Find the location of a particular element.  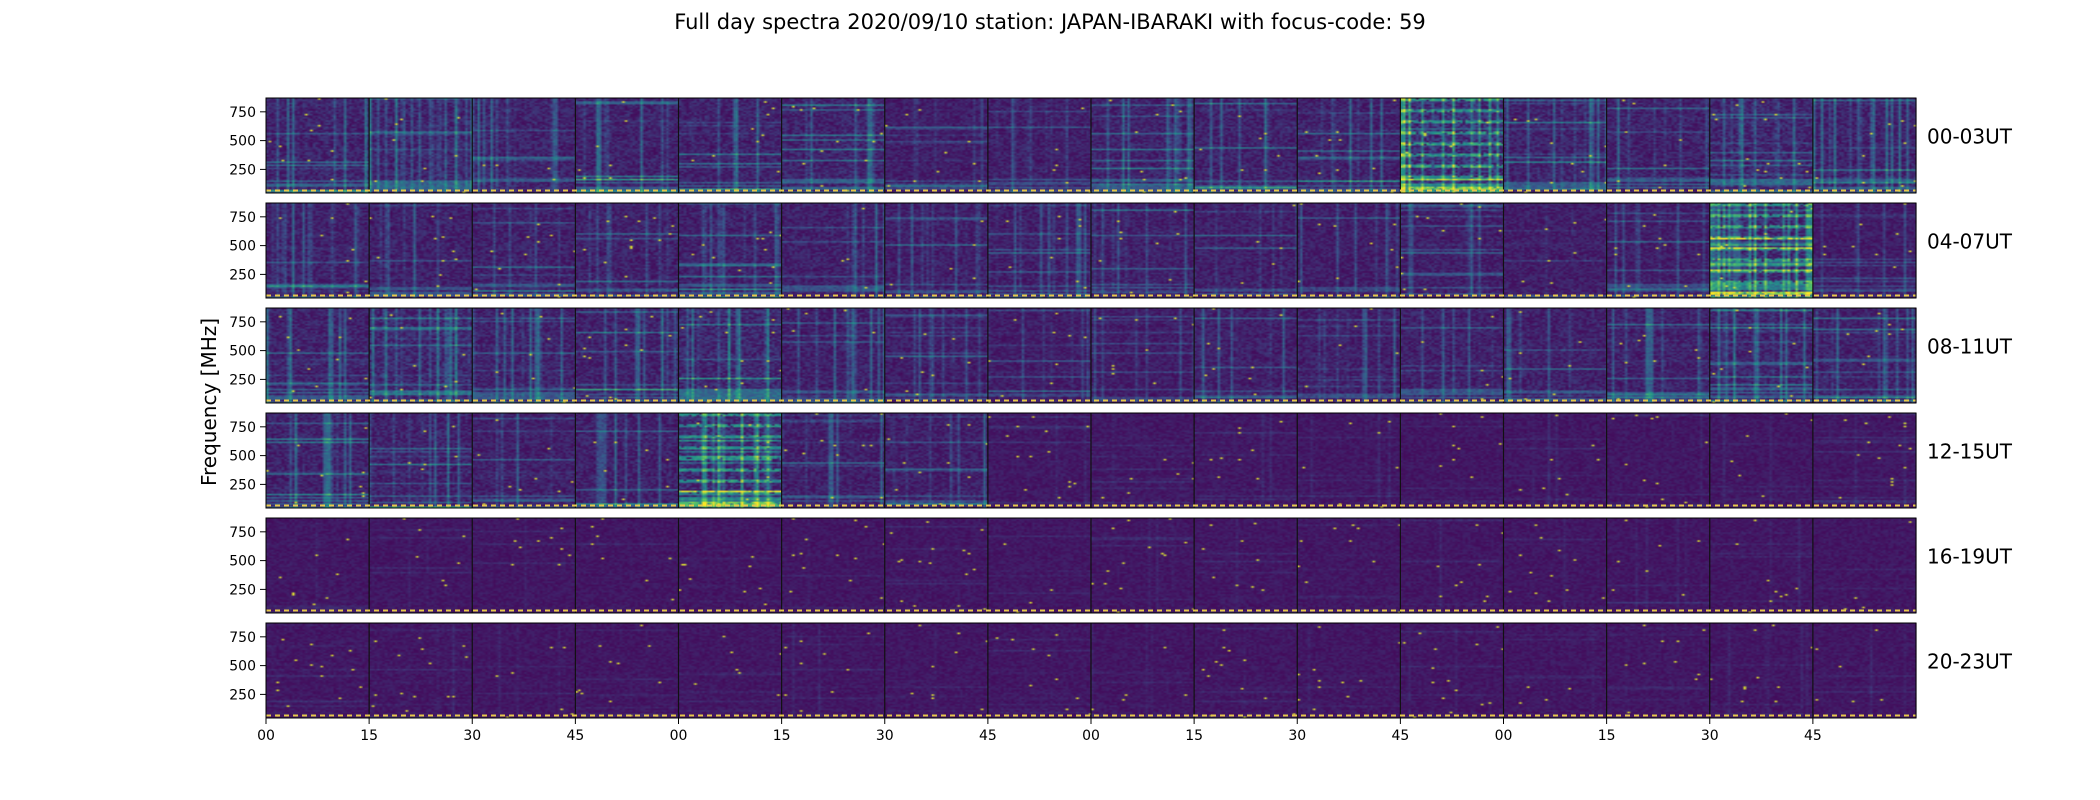

row-label: 08-11UT is located at coordinates (1970, 347).